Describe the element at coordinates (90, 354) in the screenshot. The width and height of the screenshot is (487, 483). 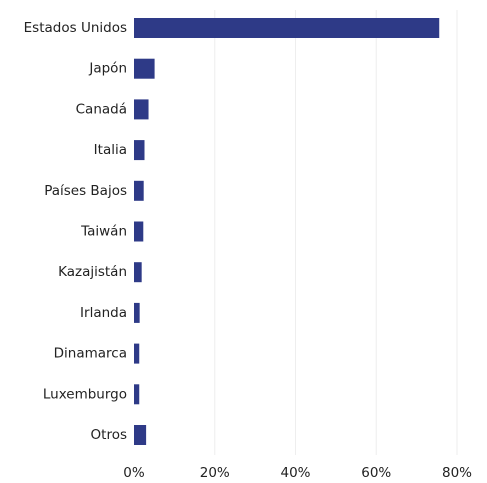
I see `category-label: Dinamarca` at that location.